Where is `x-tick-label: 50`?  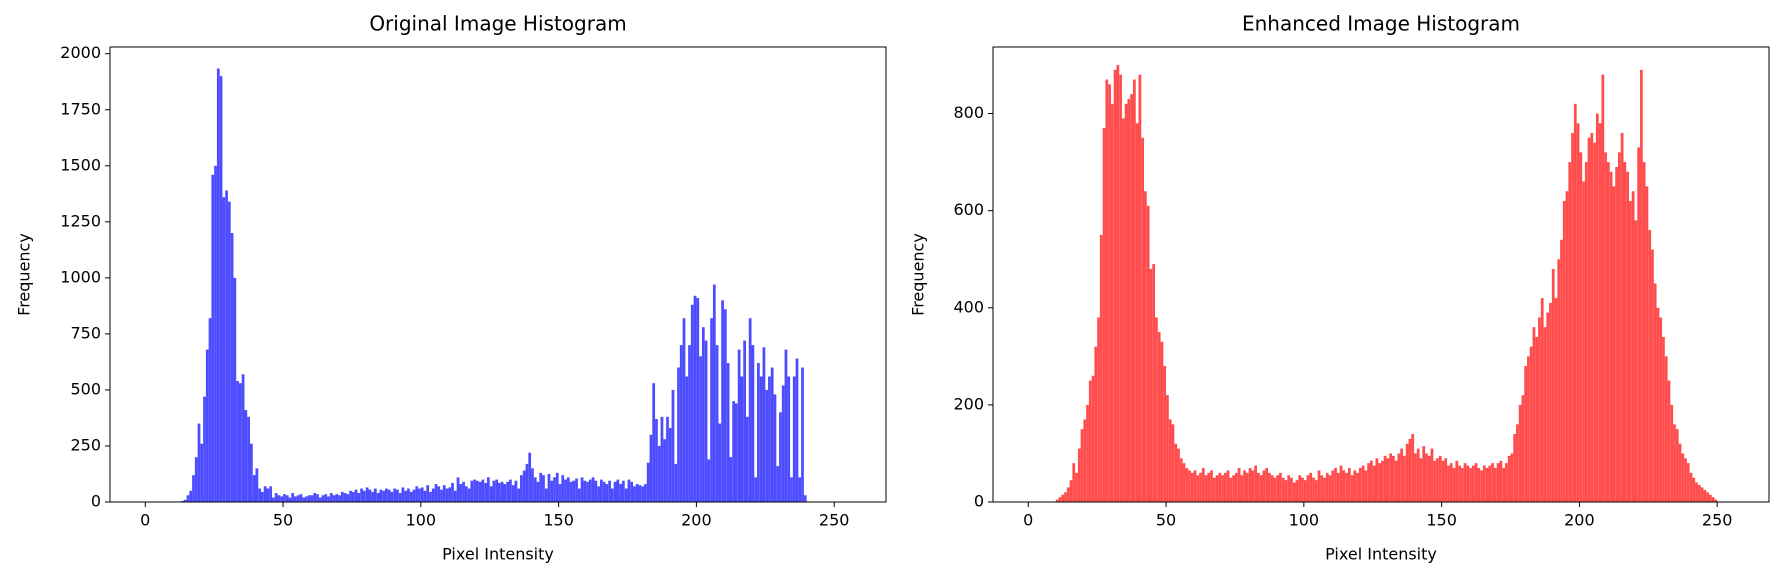 x-tick-label: 50 is located at coordinates (283, 520).